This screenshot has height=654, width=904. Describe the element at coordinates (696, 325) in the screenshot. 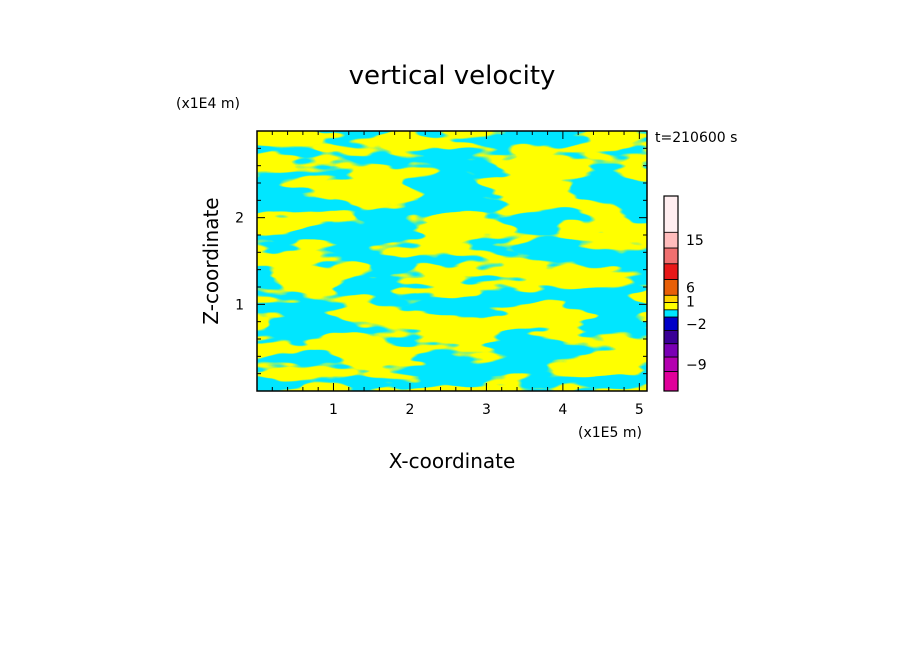

I see `colorbar-tick-label: −2` at that location.